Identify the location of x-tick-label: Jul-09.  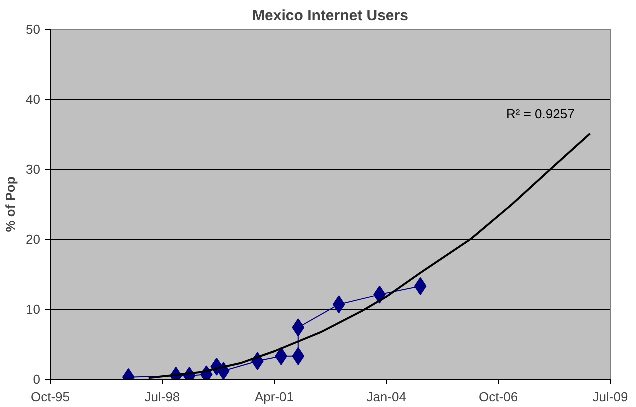
(610, 397).